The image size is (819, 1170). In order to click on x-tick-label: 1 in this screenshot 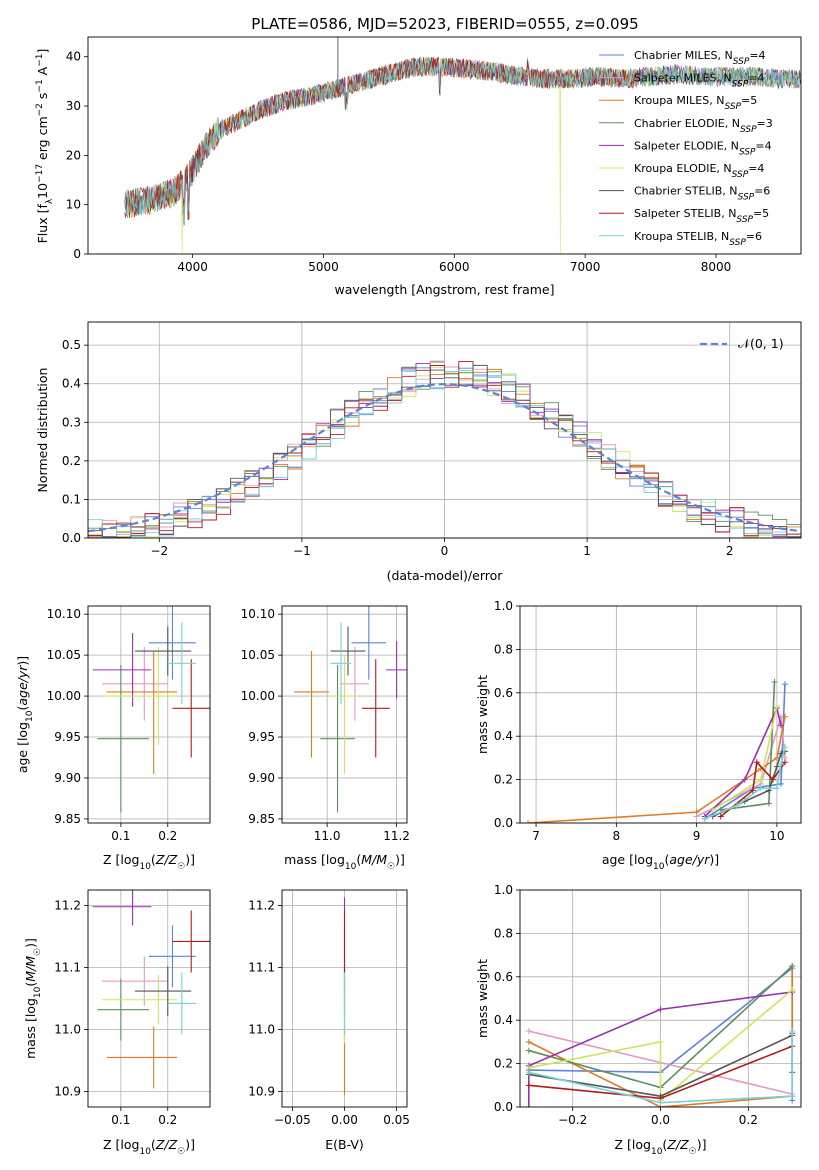, I will do `click(587, 551)`.